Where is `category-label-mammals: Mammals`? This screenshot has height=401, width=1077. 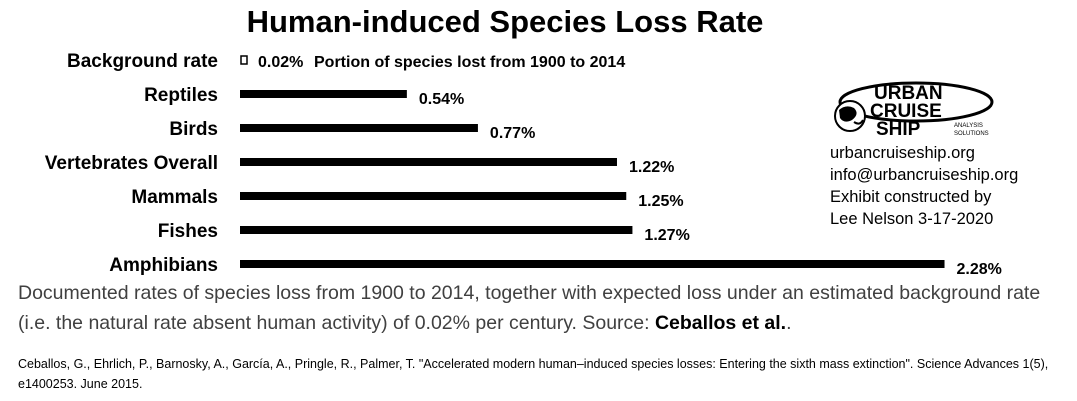
category-label-mammals: Mammals is located at coordinates (174, 197).